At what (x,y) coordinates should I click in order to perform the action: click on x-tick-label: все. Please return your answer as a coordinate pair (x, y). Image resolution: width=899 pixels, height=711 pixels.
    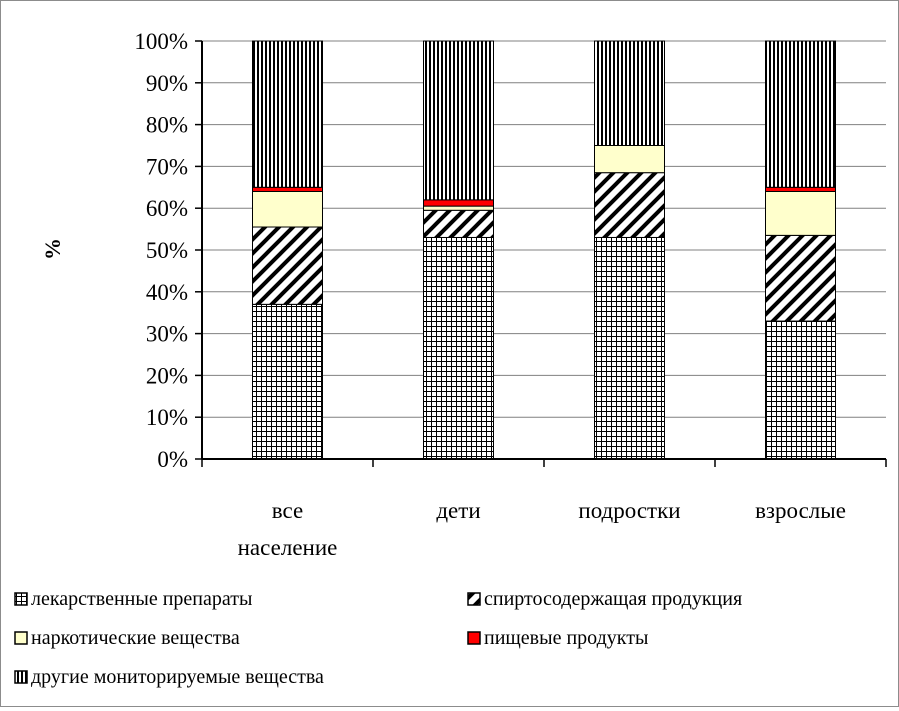
    Looking at the image, I should click on (287, 510).